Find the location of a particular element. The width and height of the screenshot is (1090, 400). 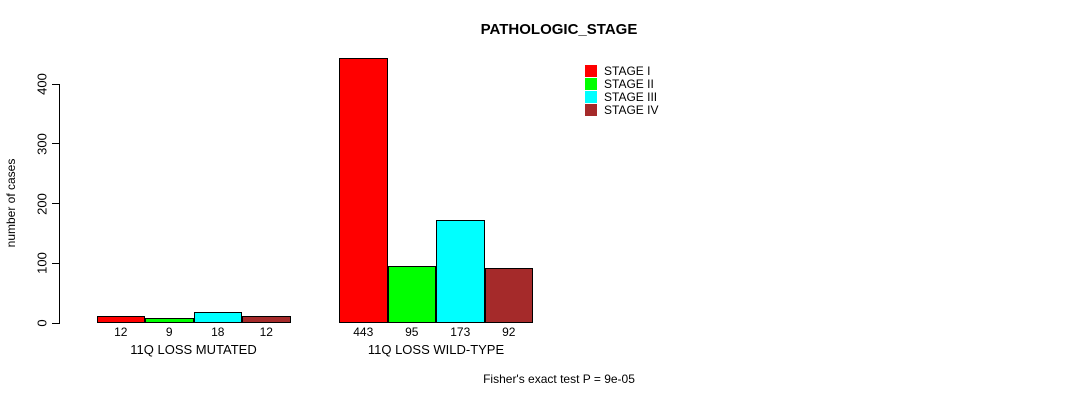

bar-value-label: 18 is located at coordinates (218, 332).